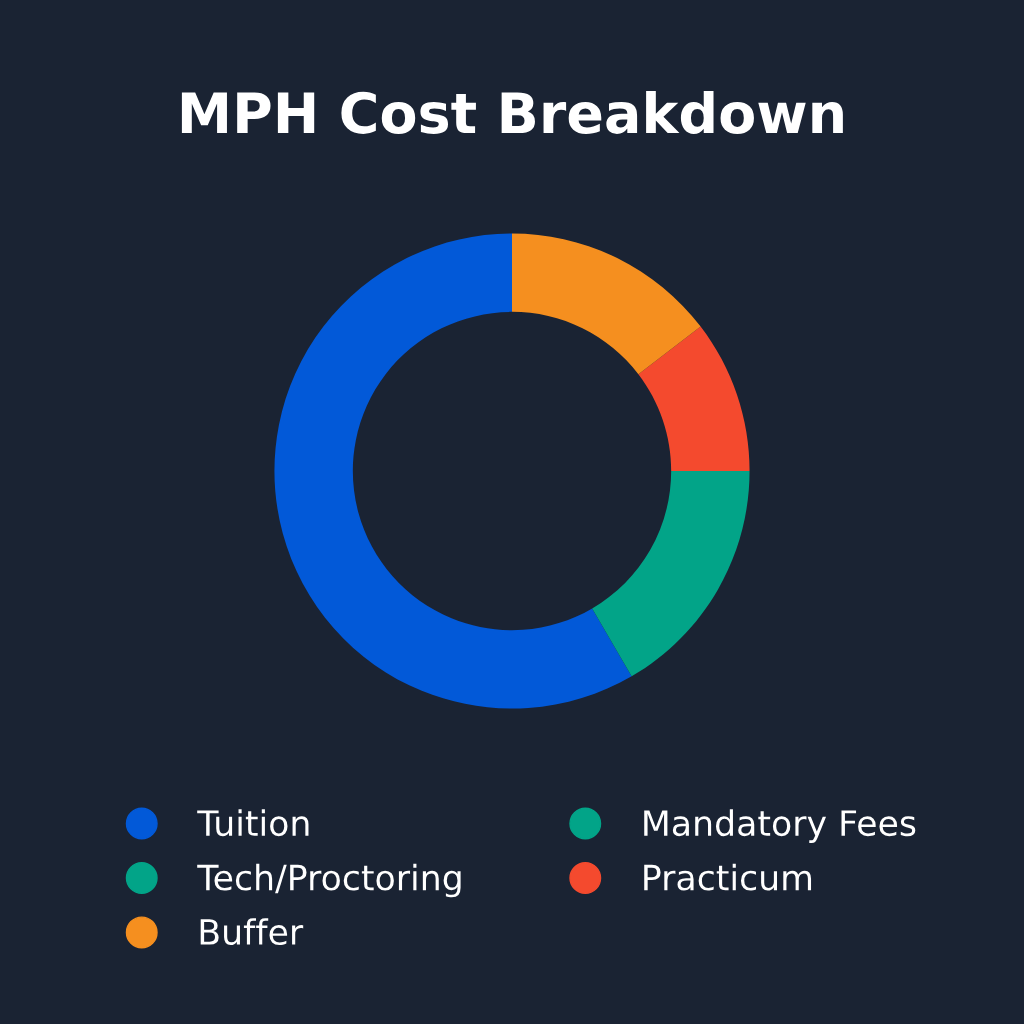 The image size is (1024, 1024). What do you see at coordinates (512, 112) in the screenshot?
I see `chart-title: MPH Cost Breakdown` at bounding box center [512, 112].